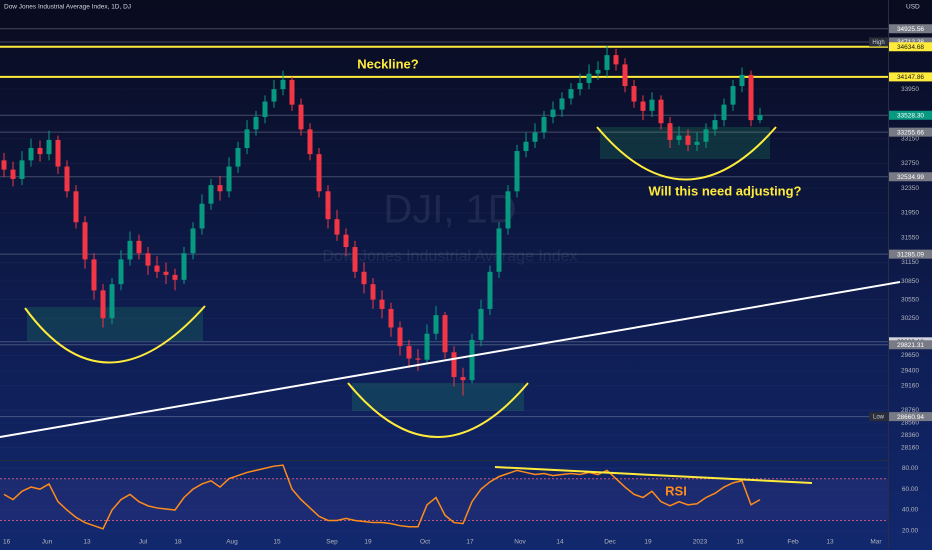 This screenshot has height=550, width=932. Describe the element at coordinates (277, 542) in the screenshot. I see `x-tick-label: 15` at that location.